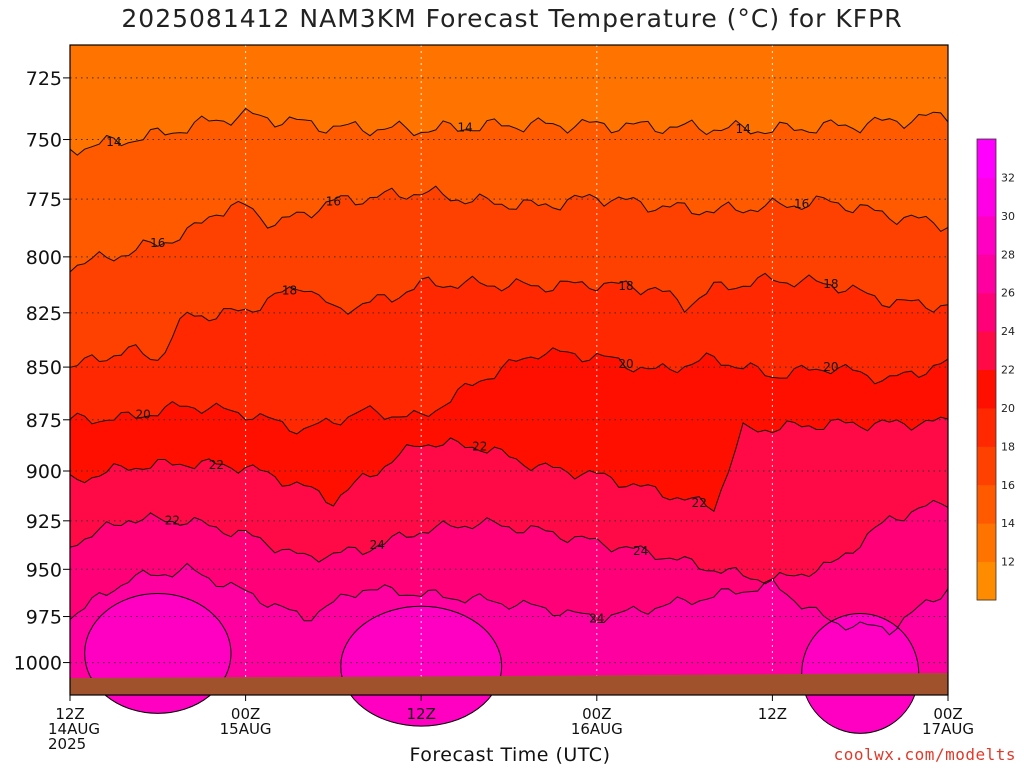 The image size is (1024, 768). I want to click on credit-text: coolwx.com/modelts, so click(924, 754).